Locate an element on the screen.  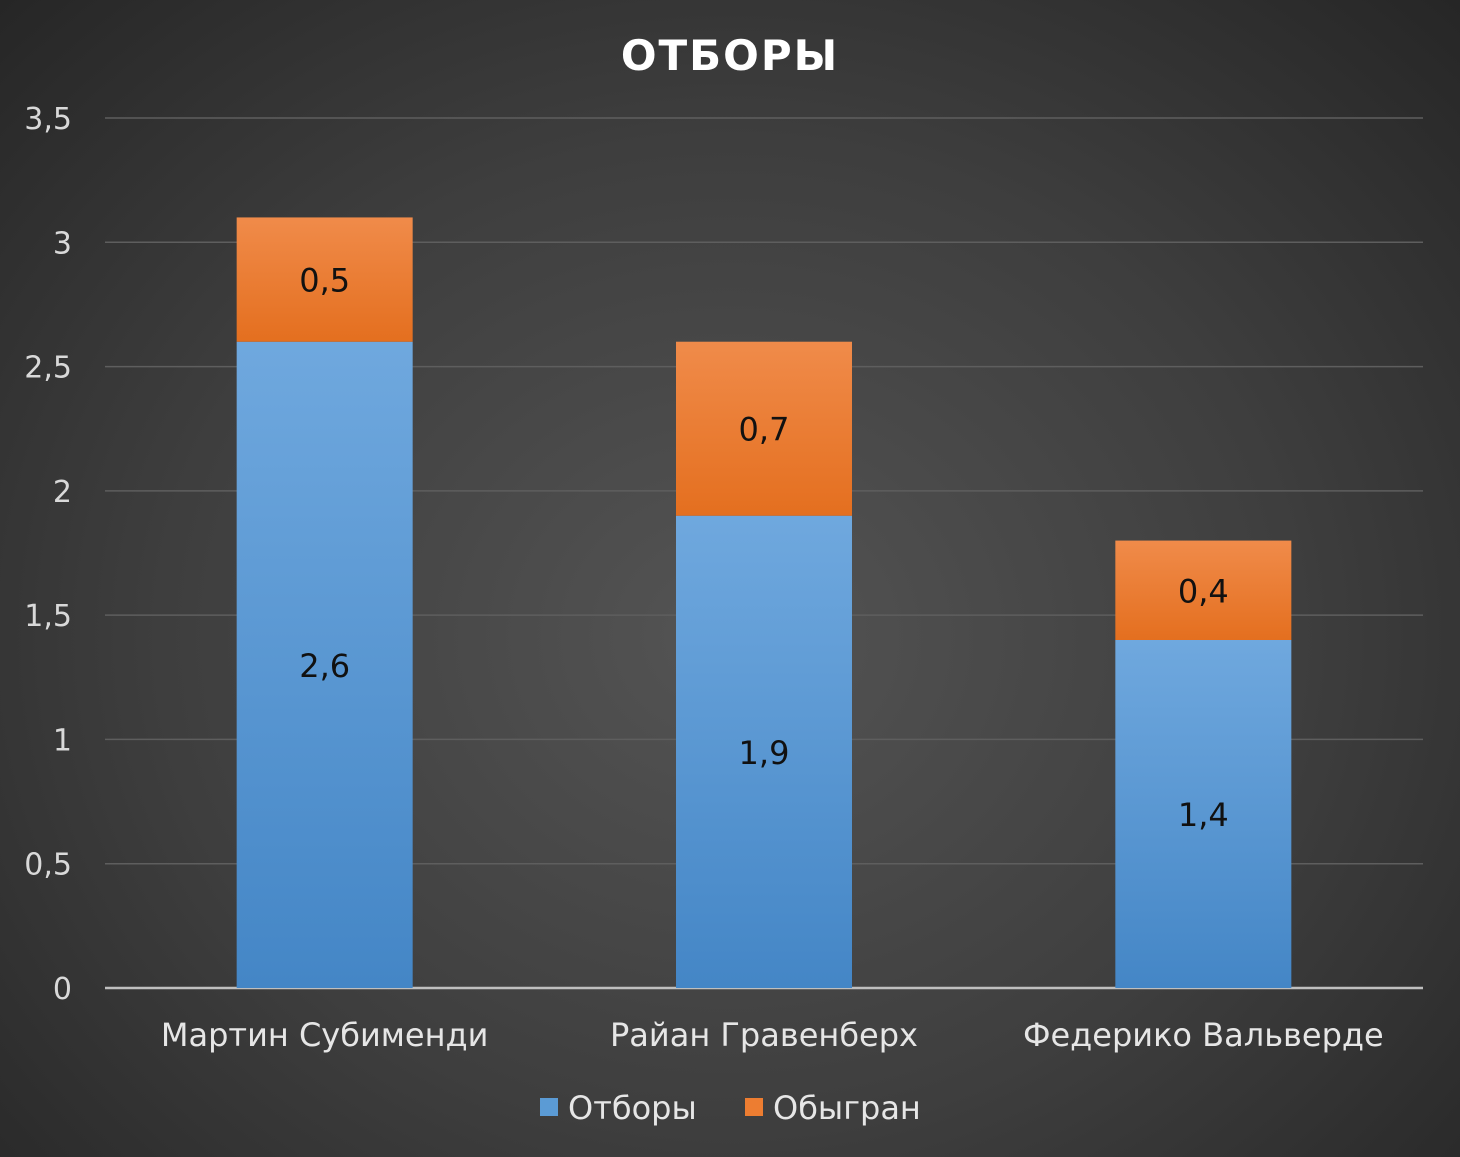
legend-label: Обыгран is located at coordinates (847, 1108).